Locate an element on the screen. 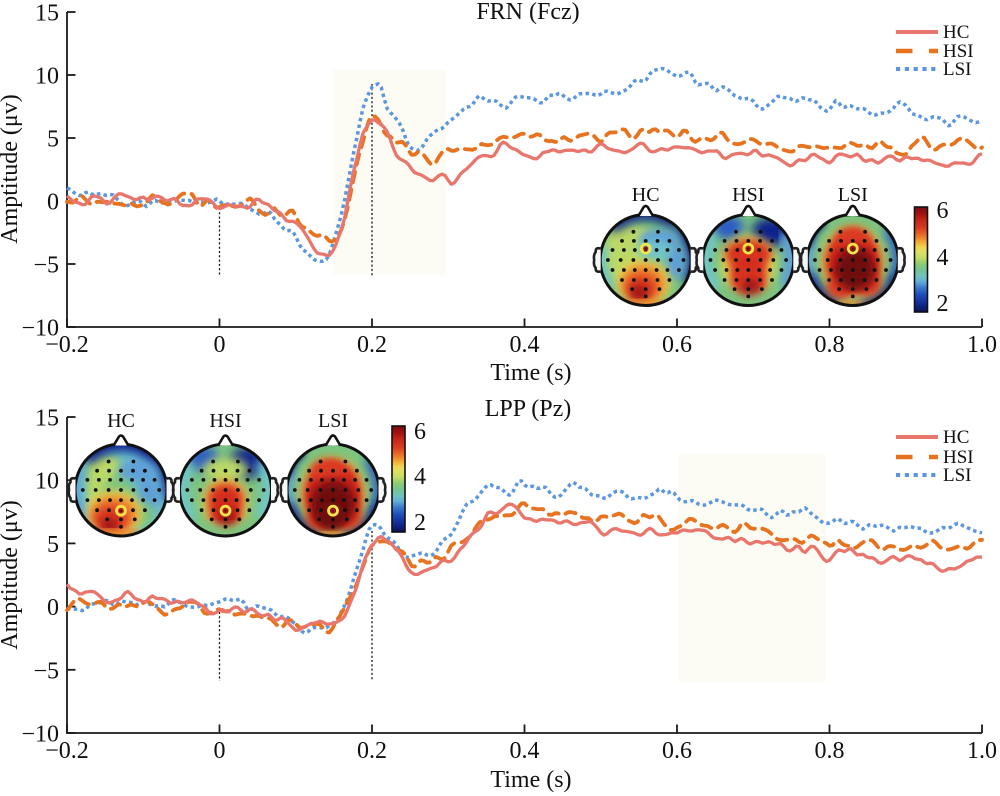  svg-text: LPP (Pz) is located at coordinates (528, 409).